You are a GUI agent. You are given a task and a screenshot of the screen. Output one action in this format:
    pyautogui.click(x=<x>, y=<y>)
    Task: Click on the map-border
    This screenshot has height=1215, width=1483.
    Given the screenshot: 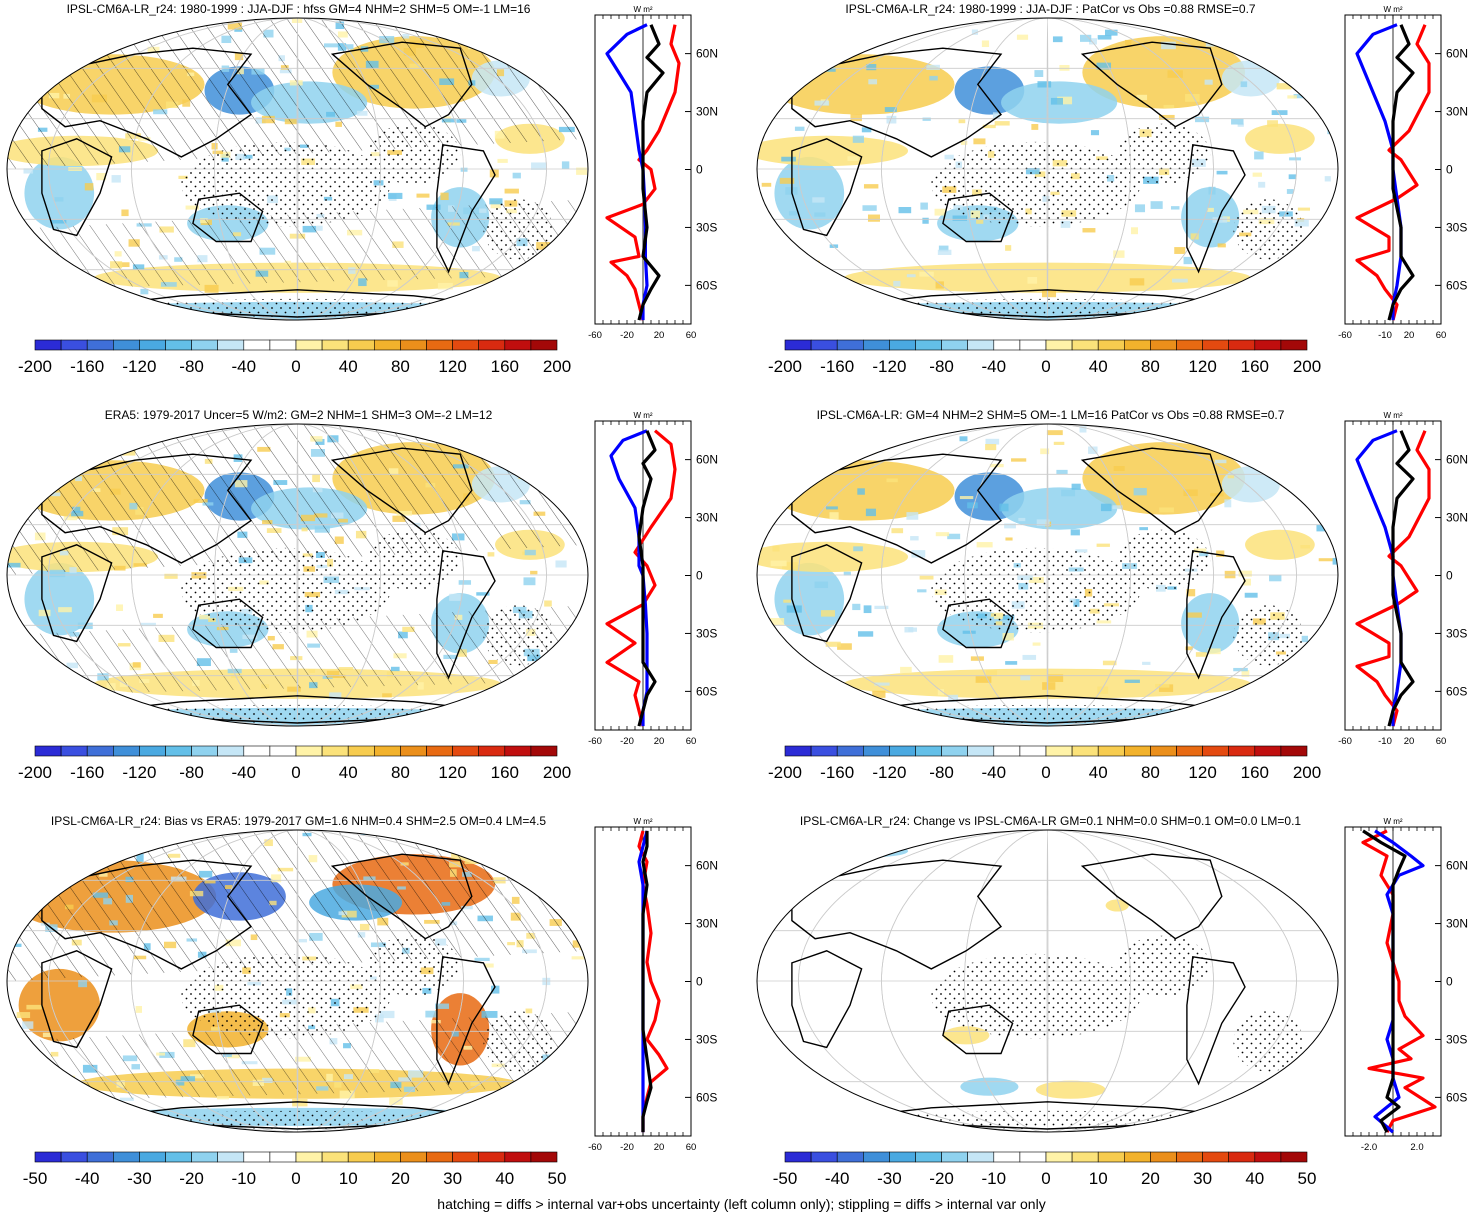 What is the action you would take?
    pyautogui.click(x=297, y=169)
    